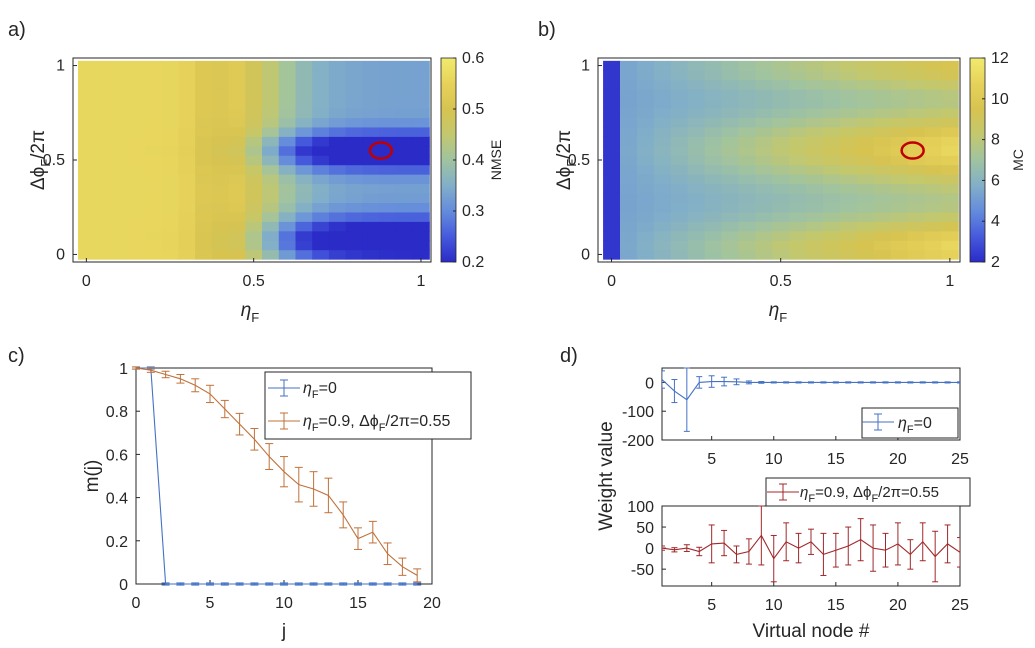 The width and height of the screenshot is (1035, 648). Describe the element at coordinates (284, 603) in the screenshot. I see `x-tick-label: 10` at that location.